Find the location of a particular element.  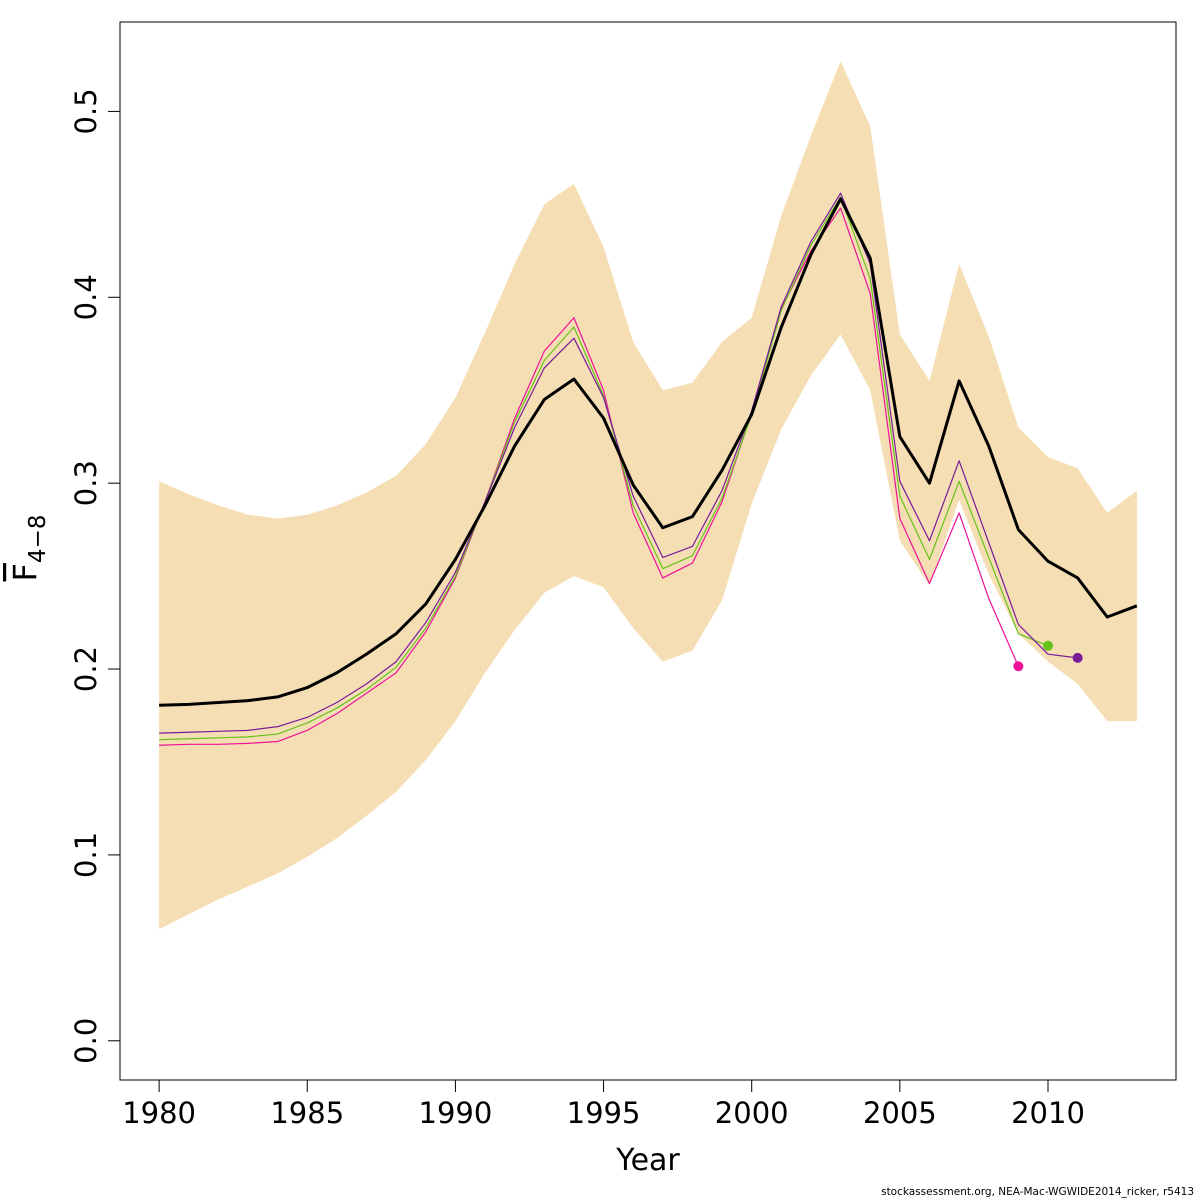

x-tick-label: 1985 is located at coordinates (307, 1113).